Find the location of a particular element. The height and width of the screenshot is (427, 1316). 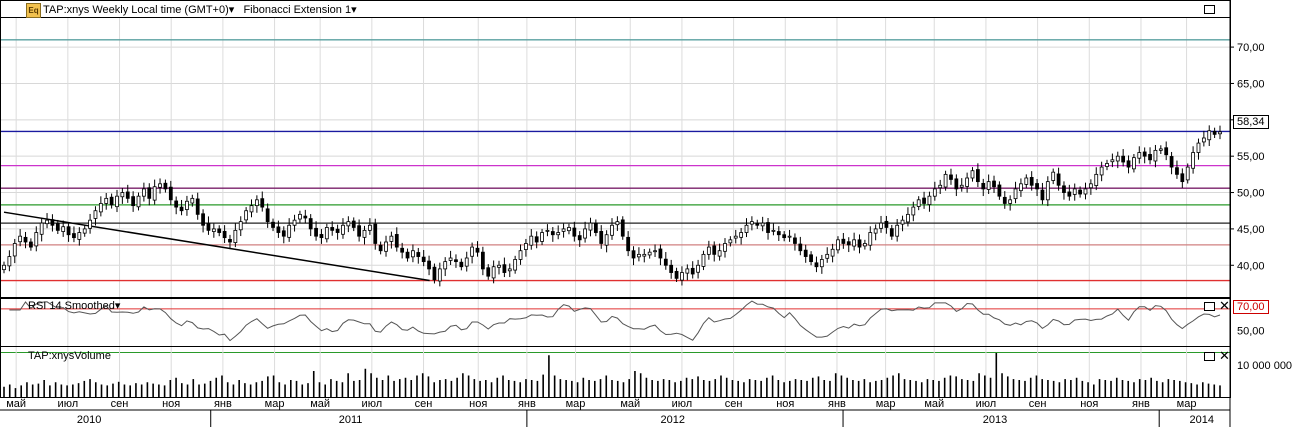

volume-panel-header: TAP:xnysVolume is located at coordinates (69, 356).